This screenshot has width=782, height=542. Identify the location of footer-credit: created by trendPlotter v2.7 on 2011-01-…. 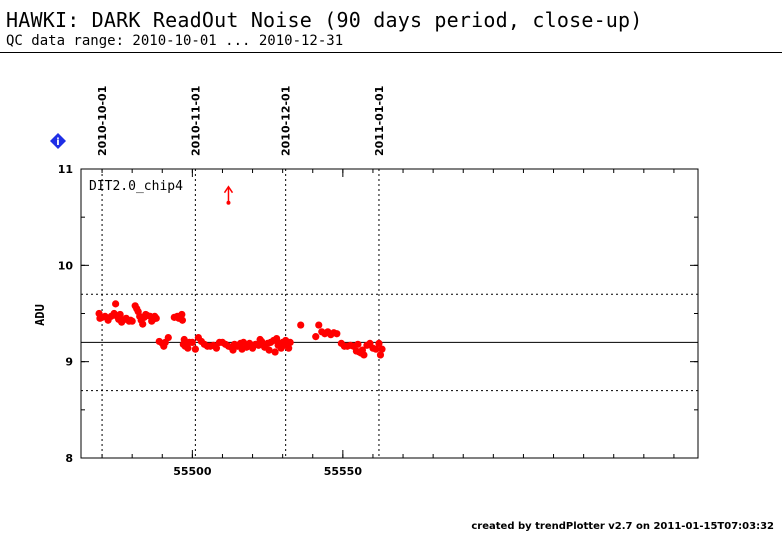
(622, 526).